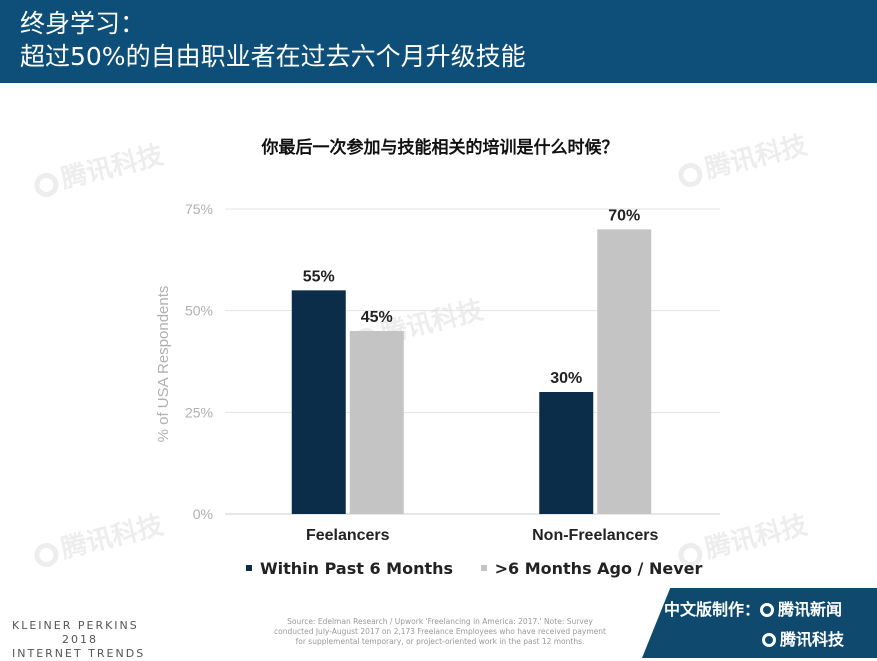 The width and height of the screenshot is (877, 661). I want to click on y-tick-label: 0%, so click(203, 514).